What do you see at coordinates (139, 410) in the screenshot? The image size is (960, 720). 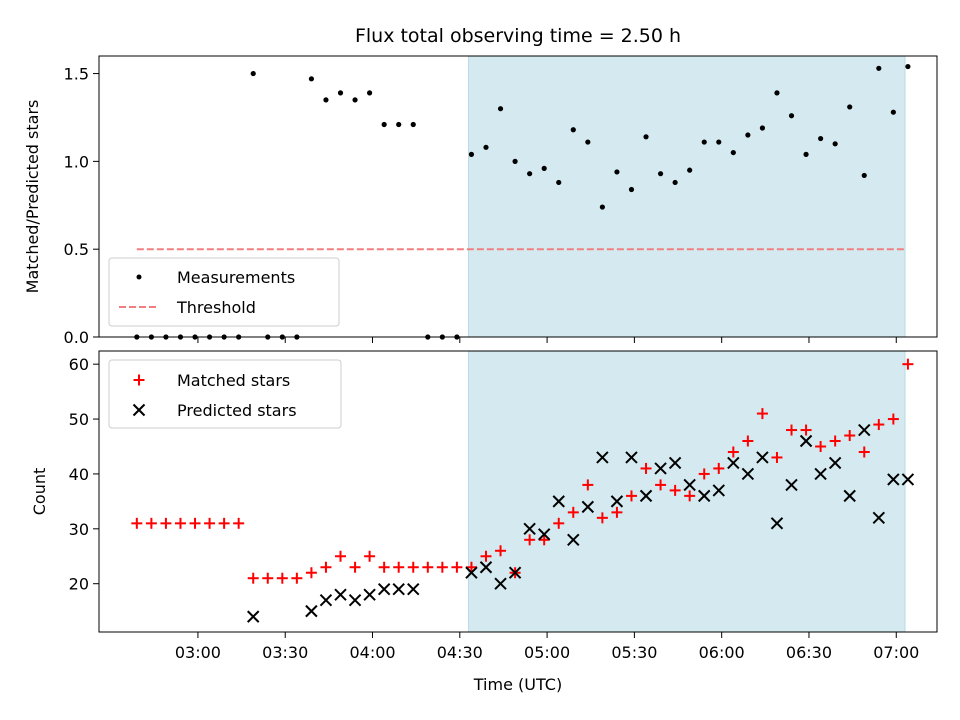 I see `legend-x-icon` at bounding box center [139, 410].